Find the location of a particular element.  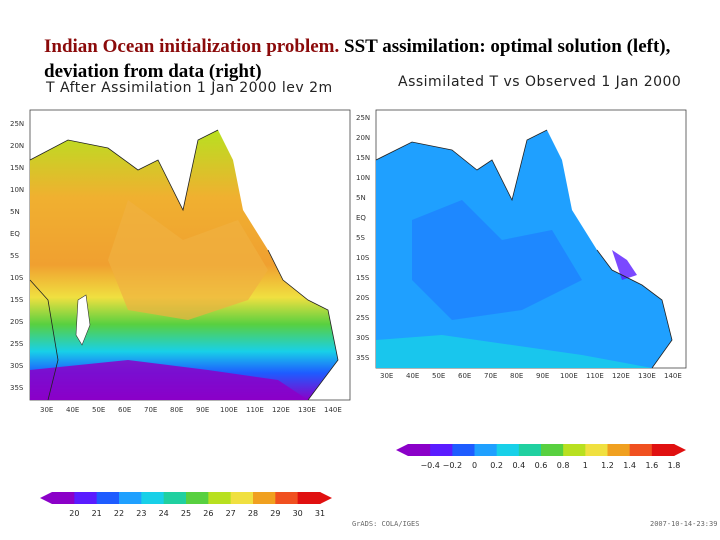

grads-credit: GrADS: COLA/IGES is located at coordinates (386, 524).